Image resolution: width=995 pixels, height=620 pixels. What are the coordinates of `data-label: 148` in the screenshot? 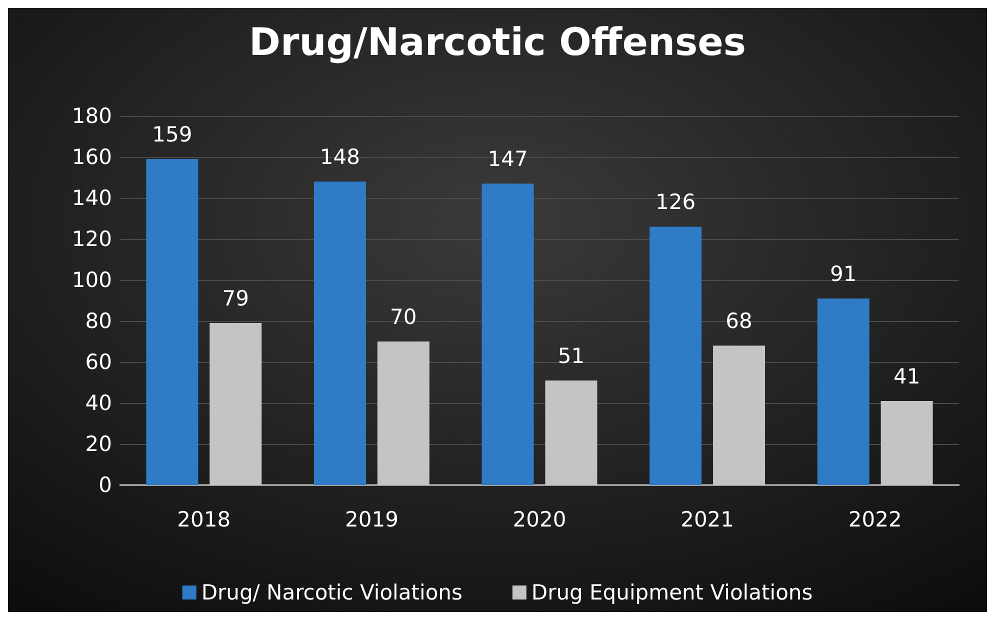 It's located at (340, 157).